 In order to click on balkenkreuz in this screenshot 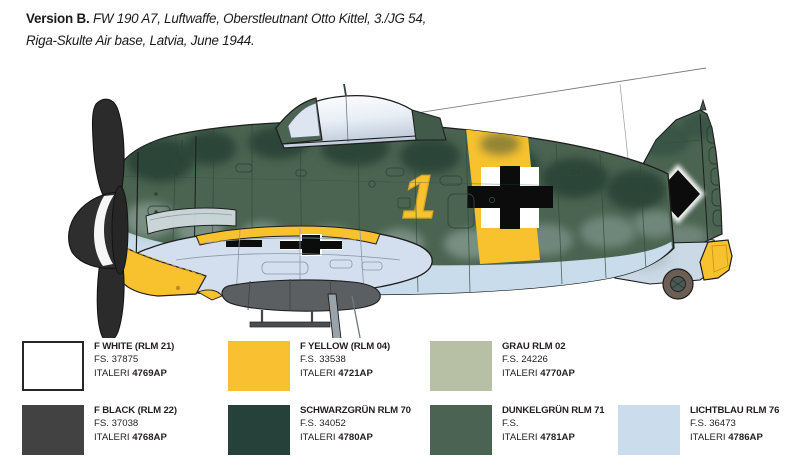, I will do `click(510, 197)`.